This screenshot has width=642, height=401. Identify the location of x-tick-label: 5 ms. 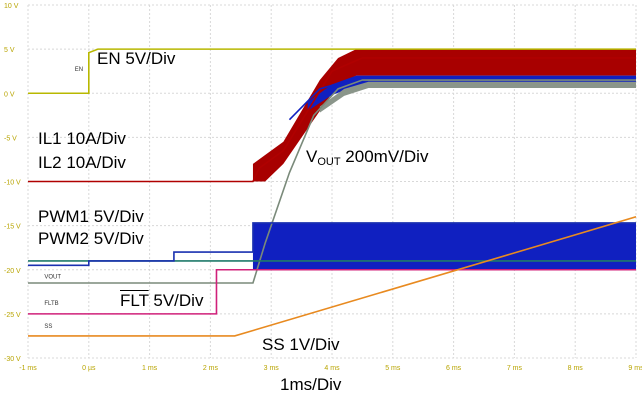
(393, 368).